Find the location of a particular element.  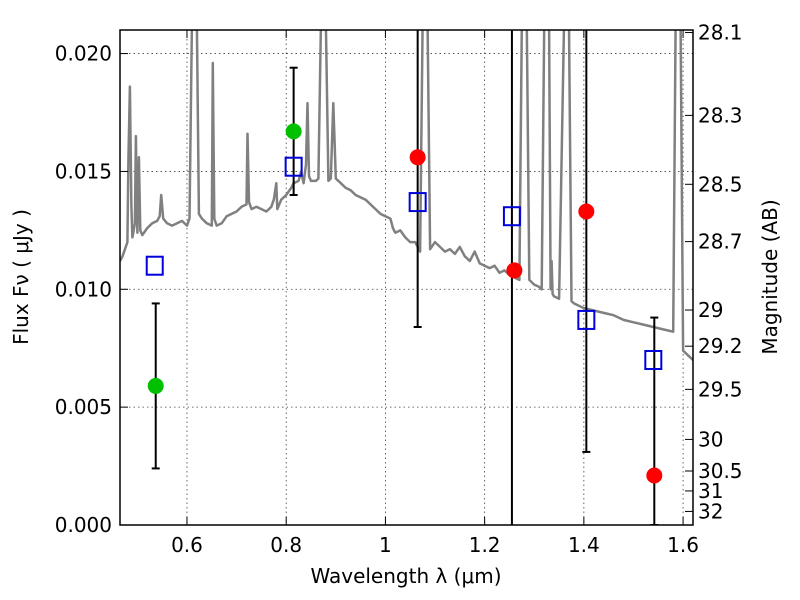

x-tick-label: 1.2 is located at coordinates (485, 545).